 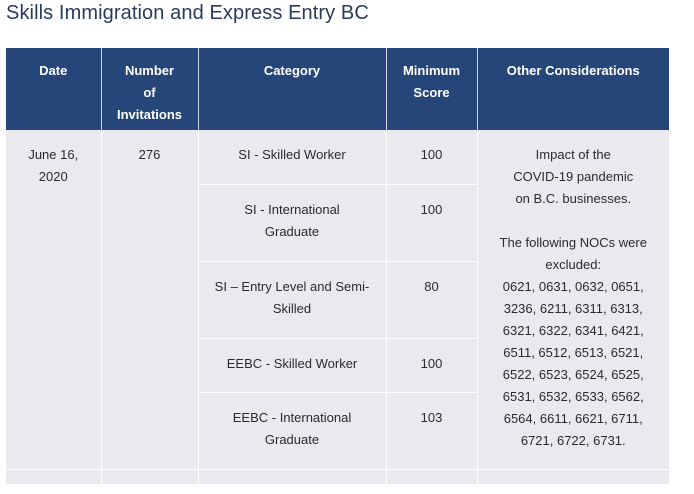 I want to click on noc-line: 6531, 6532, 6533, 6562,, so click(x=573, y=396).